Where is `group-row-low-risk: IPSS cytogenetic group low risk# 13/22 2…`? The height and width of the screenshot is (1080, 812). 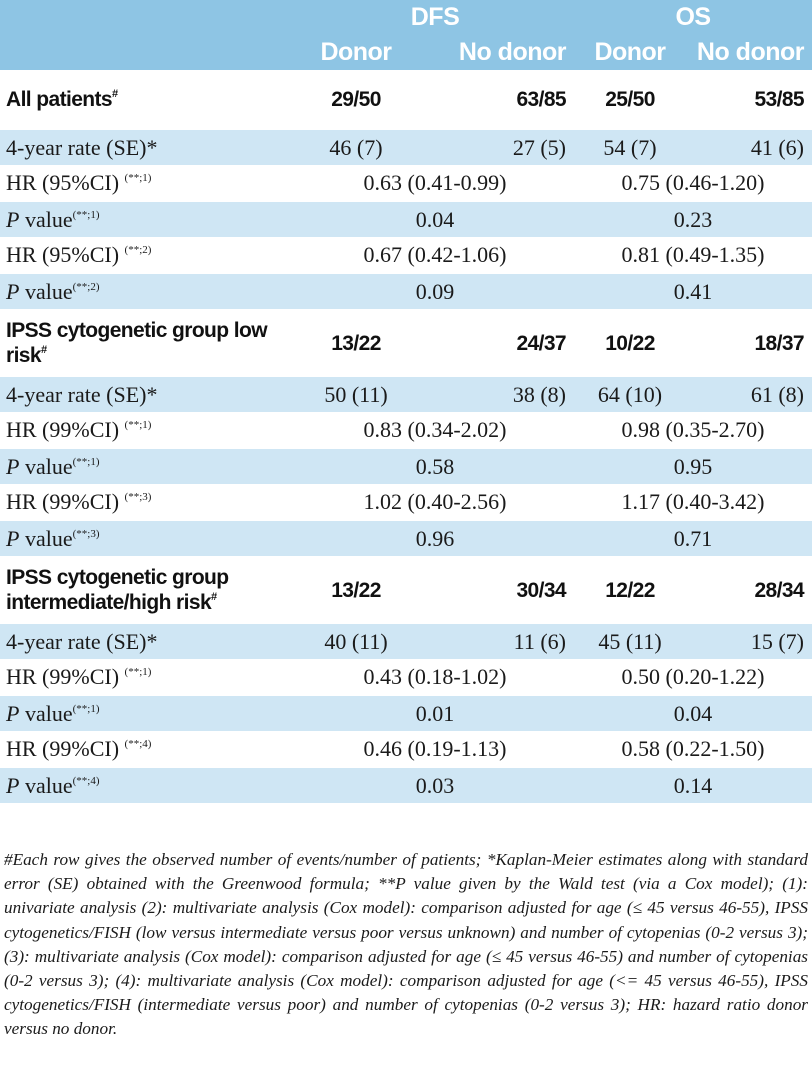 group-row-low-risk: IPSS cytogenetic group low risk# 13/22 2… is located at coordinates (406, 343).